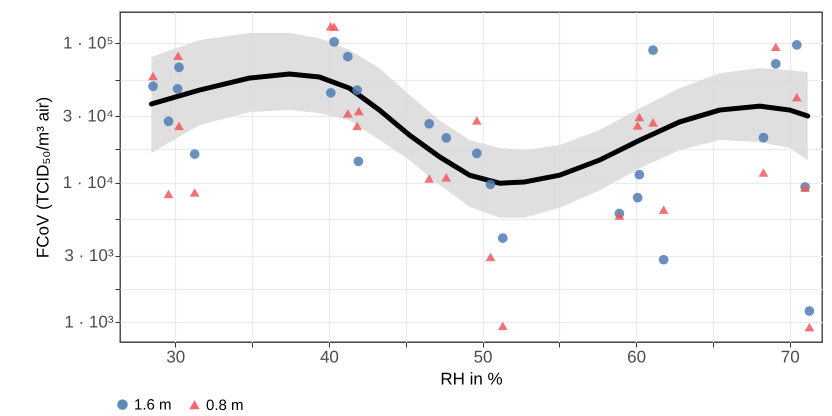 The image size is (832, 416). I want to click on x-tick-label: 40, so click(329, 357).